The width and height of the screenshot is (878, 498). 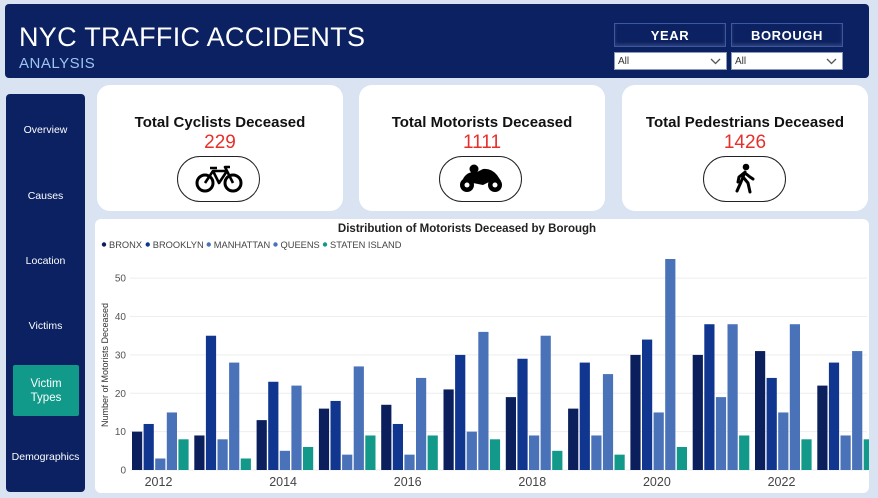 What do you see at coordinates (408, 482) in the screenshot?
I see `x-tick-label: 2016` at bounding box center [408, 482].